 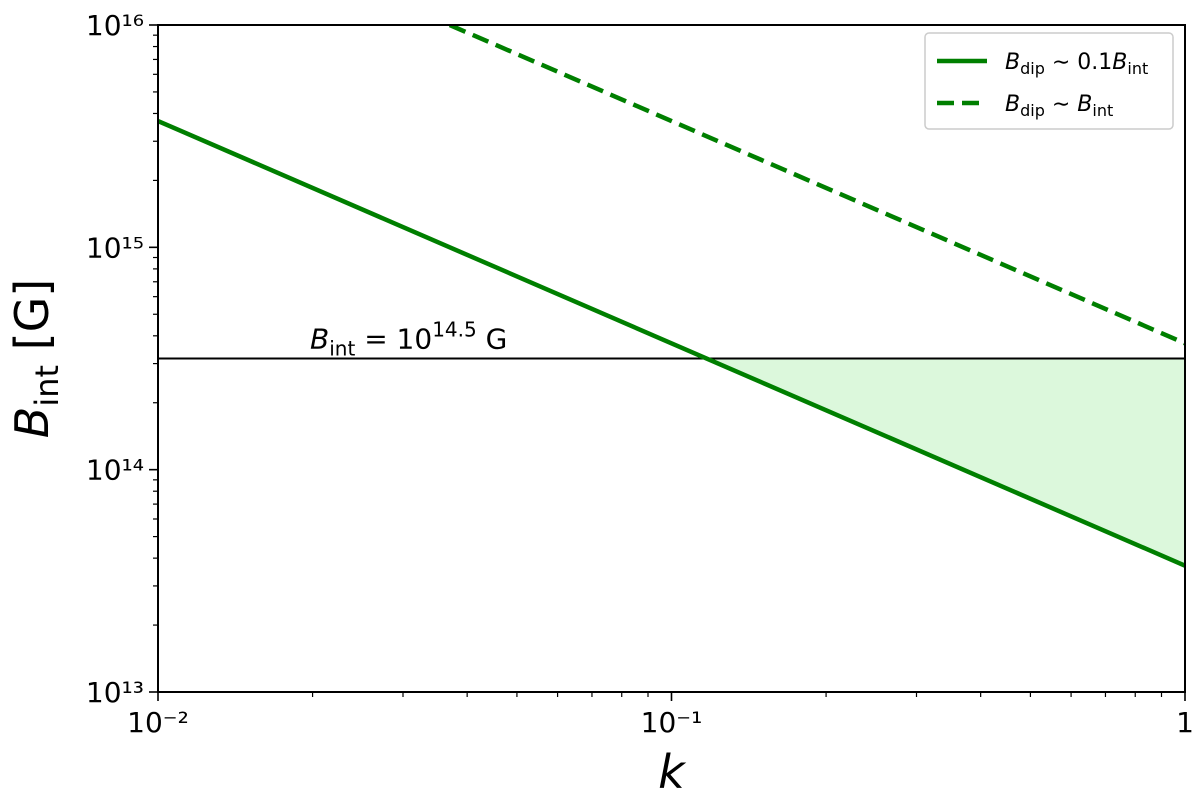 What do you see at coordinates (672, 771) in the screenshot?
I see `x-axis-label: k` at bounding box center [672, 771].